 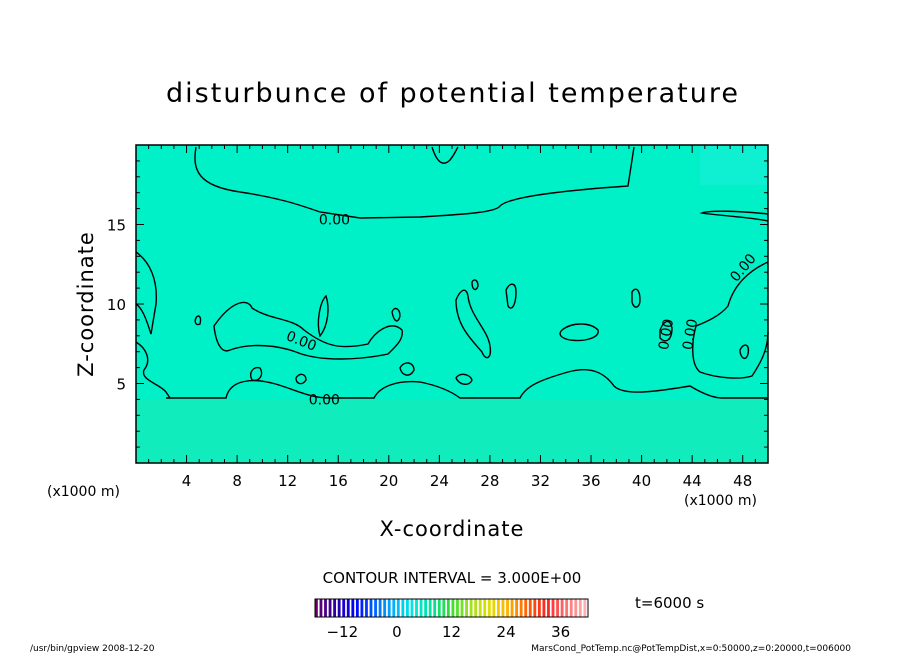 What do you see at coordinates (734, 165) in the screenshot?
I see `field-upper-band` at bounding box center [734, 165].